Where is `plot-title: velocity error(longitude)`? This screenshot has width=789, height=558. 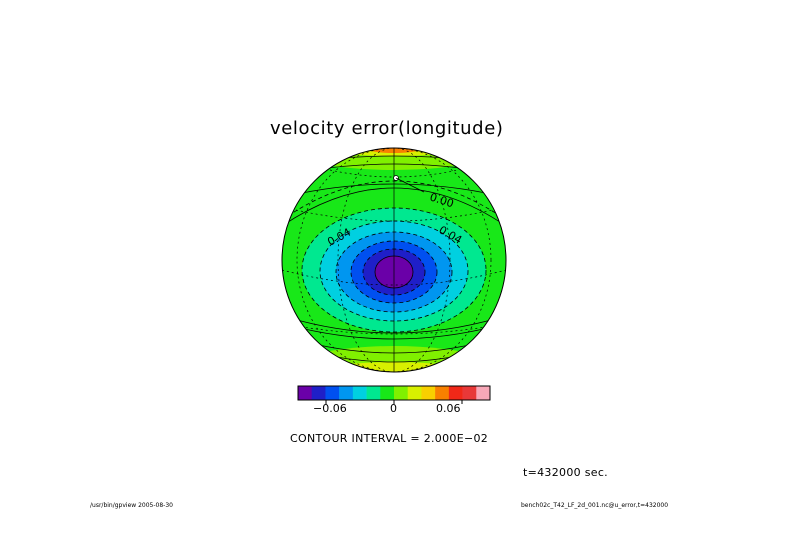
plot-title: velocity error(longitude) is located at coordinates (387, 128).